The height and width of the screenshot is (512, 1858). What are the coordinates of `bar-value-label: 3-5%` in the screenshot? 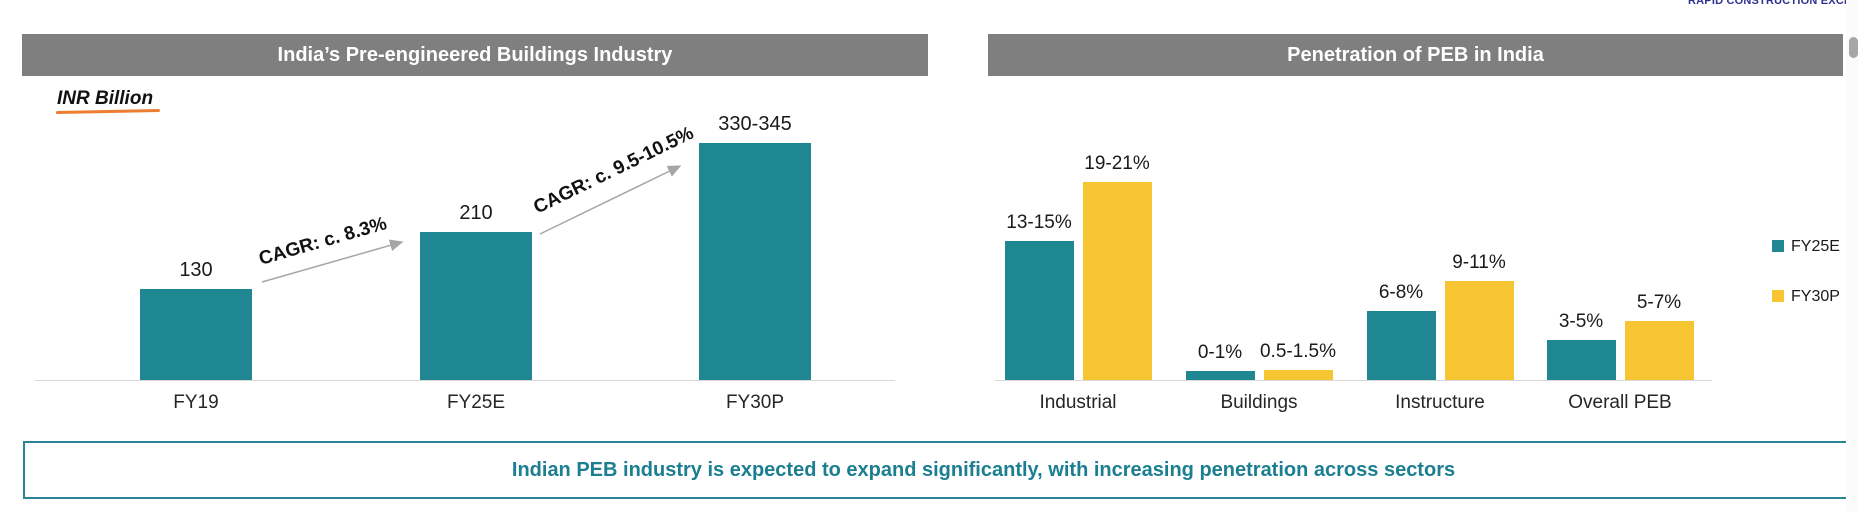 It's located at (1581, 321).